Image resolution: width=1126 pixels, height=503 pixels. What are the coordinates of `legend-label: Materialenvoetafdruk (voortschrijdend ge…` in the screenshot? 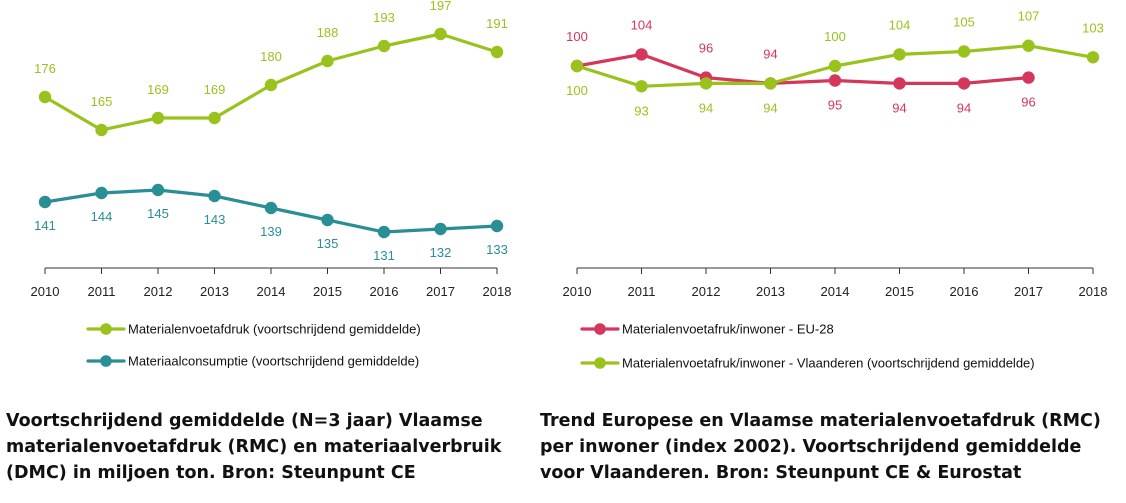 It's located at (274, 329).